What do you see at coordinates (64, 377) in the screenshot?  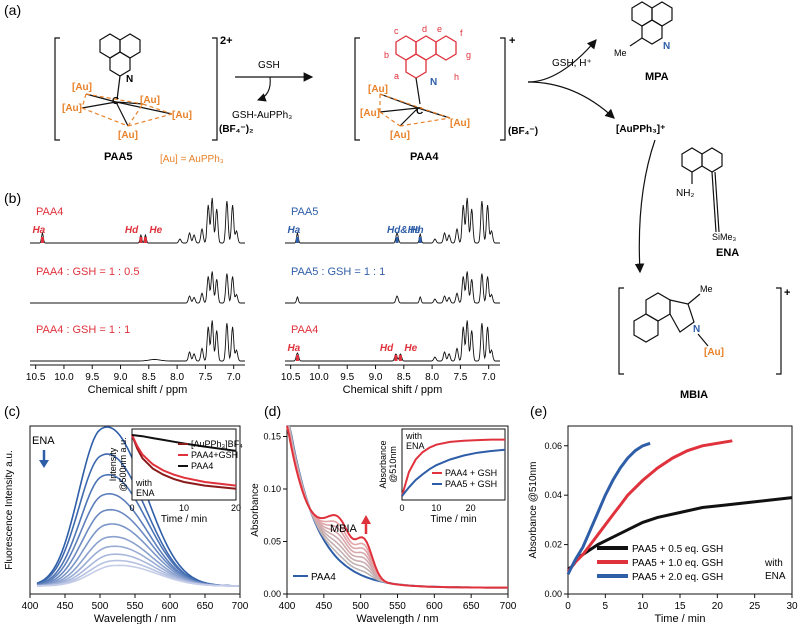 I see `nmr-left-tick-label: 10.0` at bounding box center [64, 377].